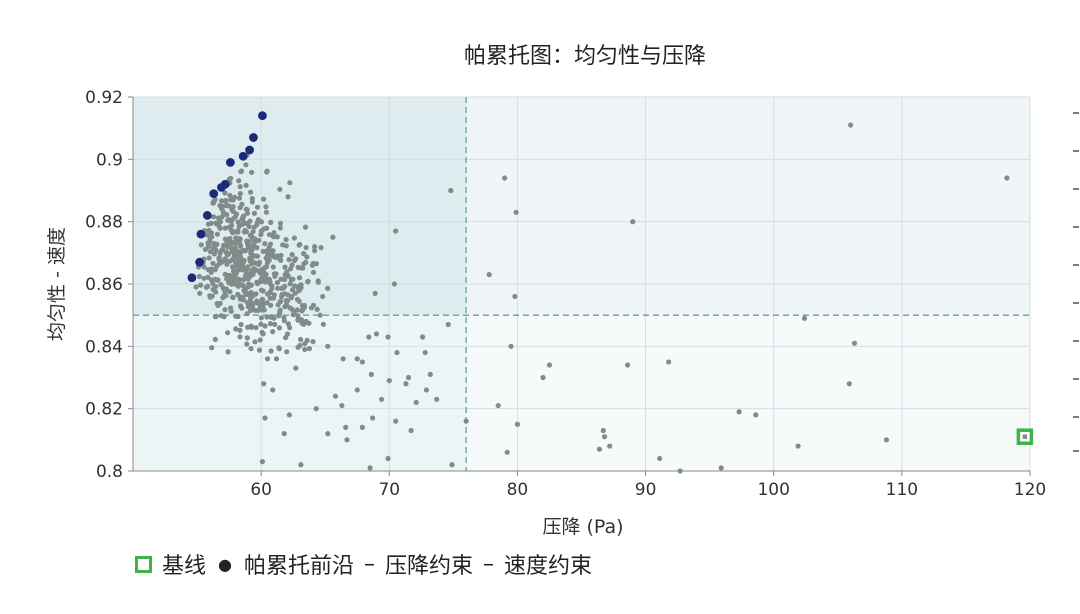 Image resolution: width=1080 pixels, height=614 pixels. Describe the element at coordinates (363, 564) in the screenshot. I see `chart-legend: 基线 ● 帕累托前沿 – 压降约束 – 速度约束` at that location.